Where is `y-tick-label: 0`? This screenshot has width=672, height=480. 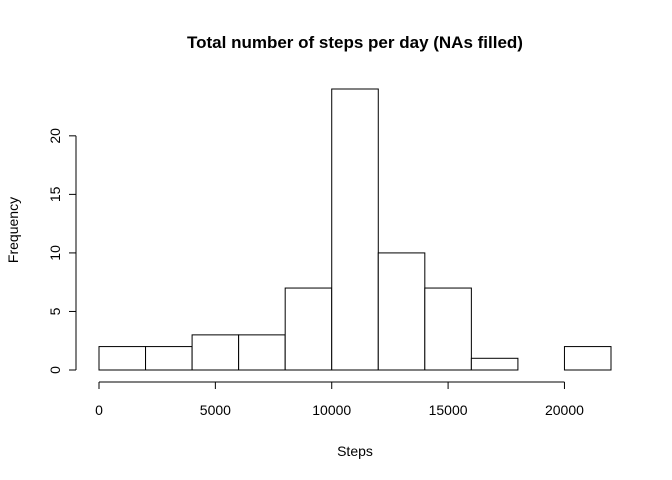
y-tick-label: 0 is located at coordinates (55, 370).